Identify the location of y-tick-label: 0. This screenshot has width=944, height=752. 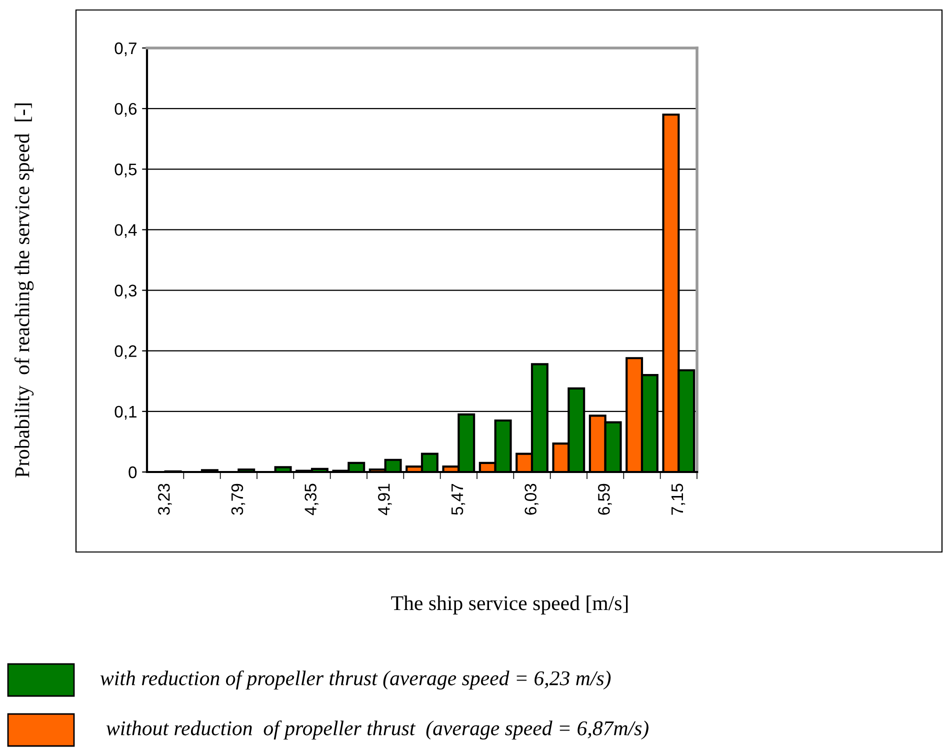
(132, 472).